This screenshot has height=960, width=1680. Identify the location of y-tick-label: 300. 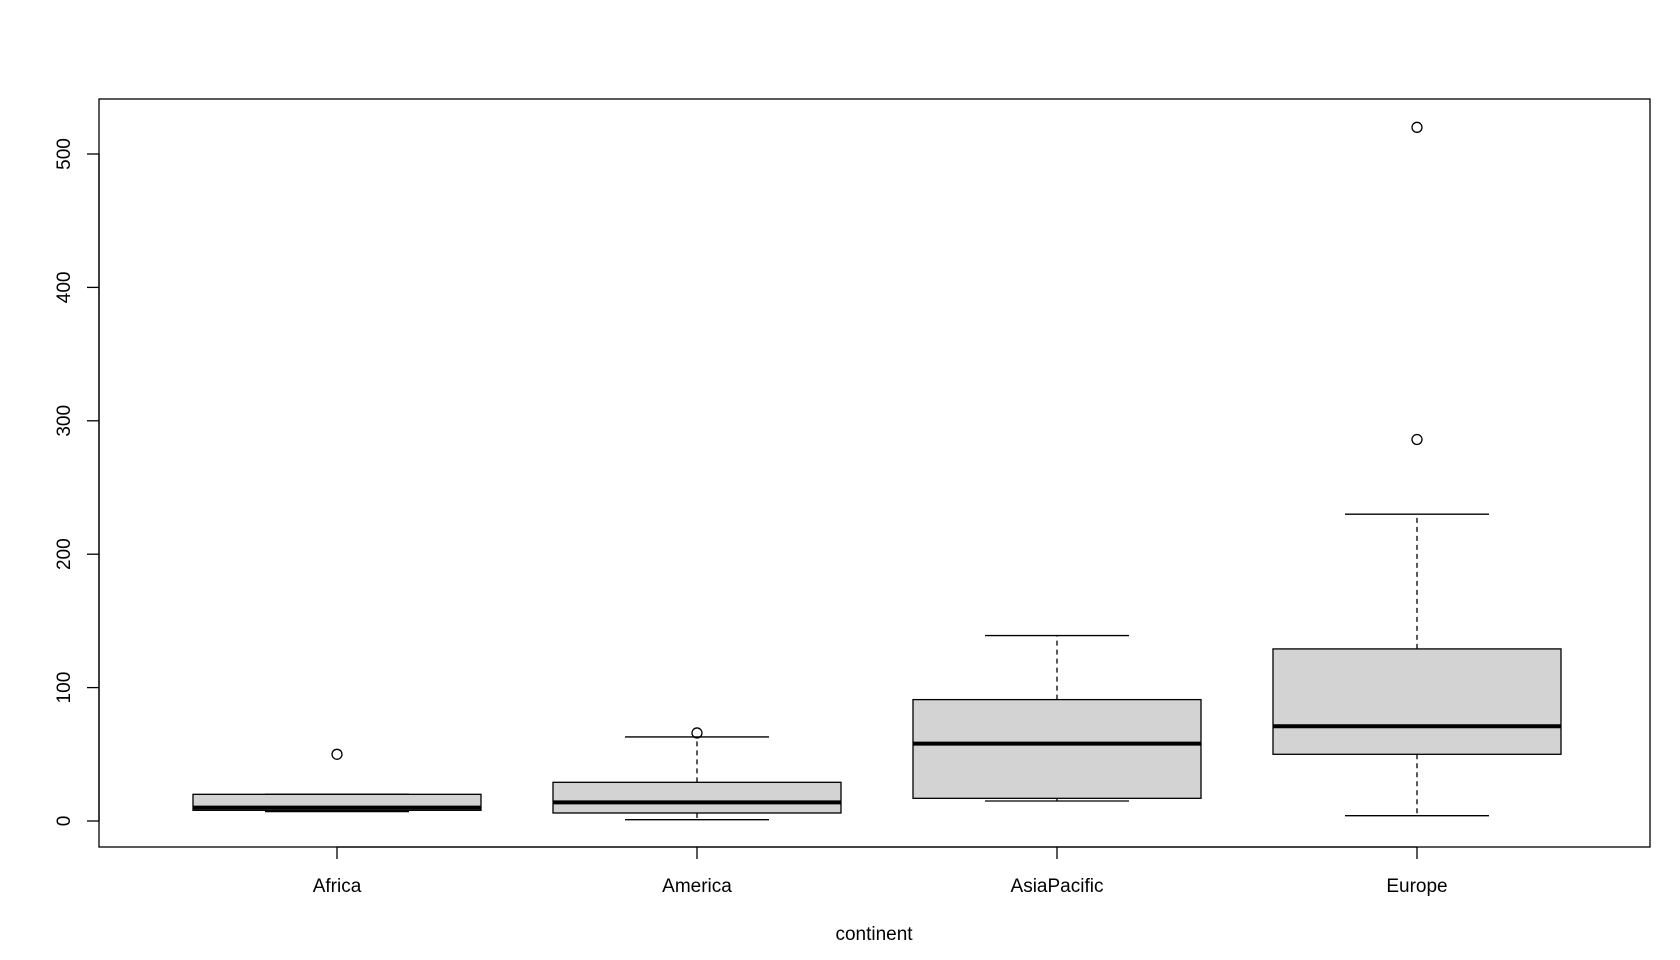
(64, 421).